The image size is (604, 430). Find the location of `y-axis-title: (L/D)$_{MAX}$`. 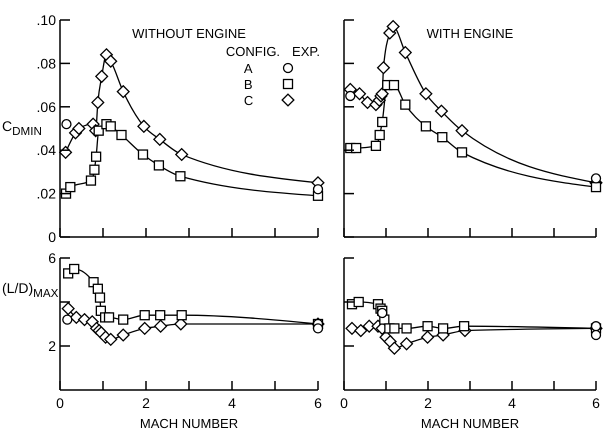

y-axis-title: (L/D)$_{MAX}$ is located at coordinates (30, 290).